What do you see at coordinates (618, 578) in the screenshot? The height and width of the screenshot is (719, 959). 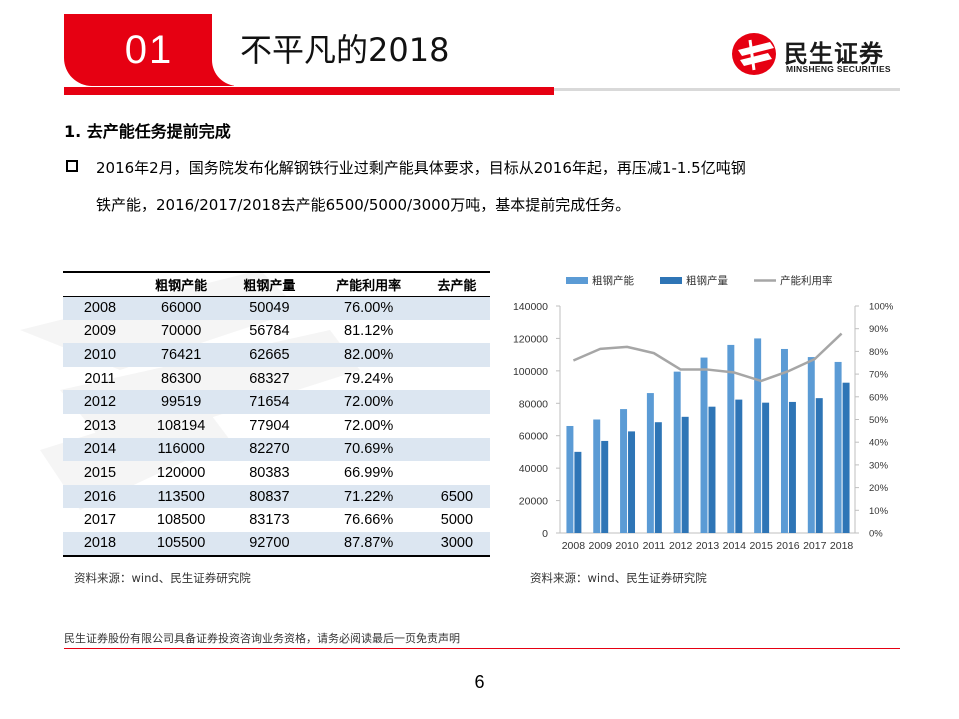 I see `chart-source: 资料来源：wind、民生证券研究院` at bounding box center [618, 578].